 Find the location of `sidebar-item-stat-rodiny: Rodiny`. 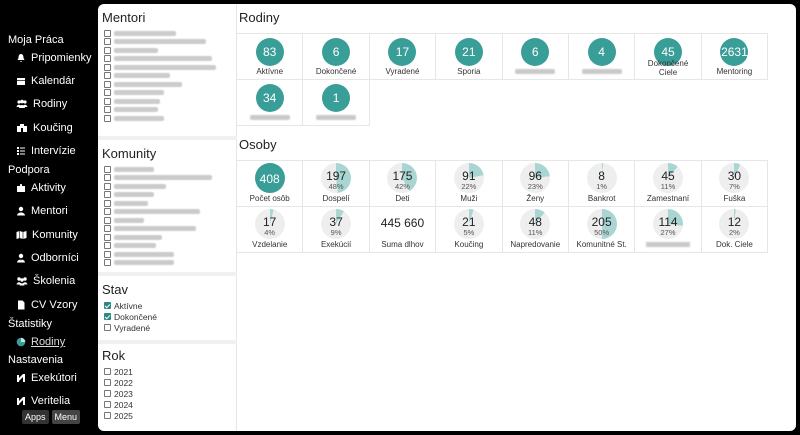

sidebar-item-stat-rodiny: Rodiny is located at coordinates (40, 342).